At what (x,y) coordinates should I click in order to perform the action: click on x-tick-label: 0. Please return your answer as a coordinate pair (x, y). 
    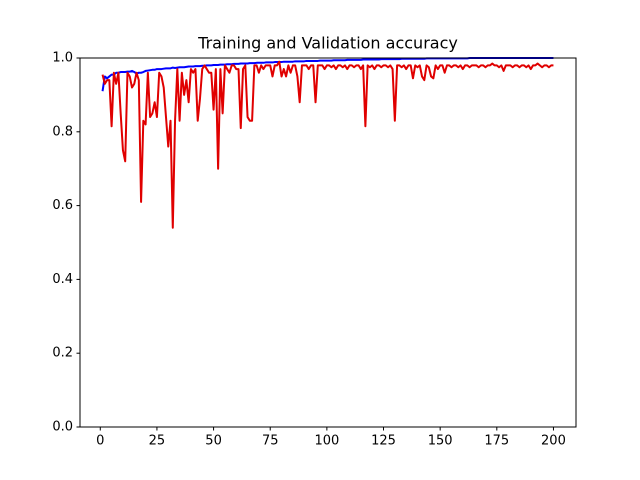
    Looking at the image, I should click on (100, 441).